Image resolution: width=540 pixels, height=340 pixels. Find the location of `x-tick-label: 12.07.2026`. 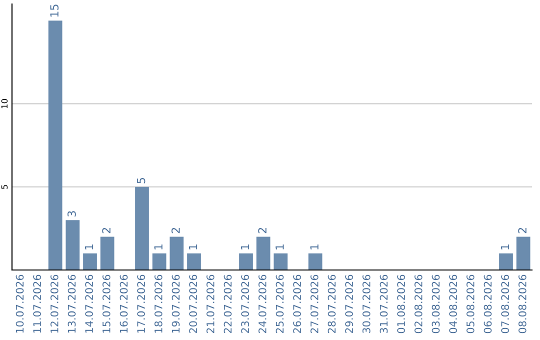

x-tick-label: 12.07.2026 is located at coordinates (54, 303).